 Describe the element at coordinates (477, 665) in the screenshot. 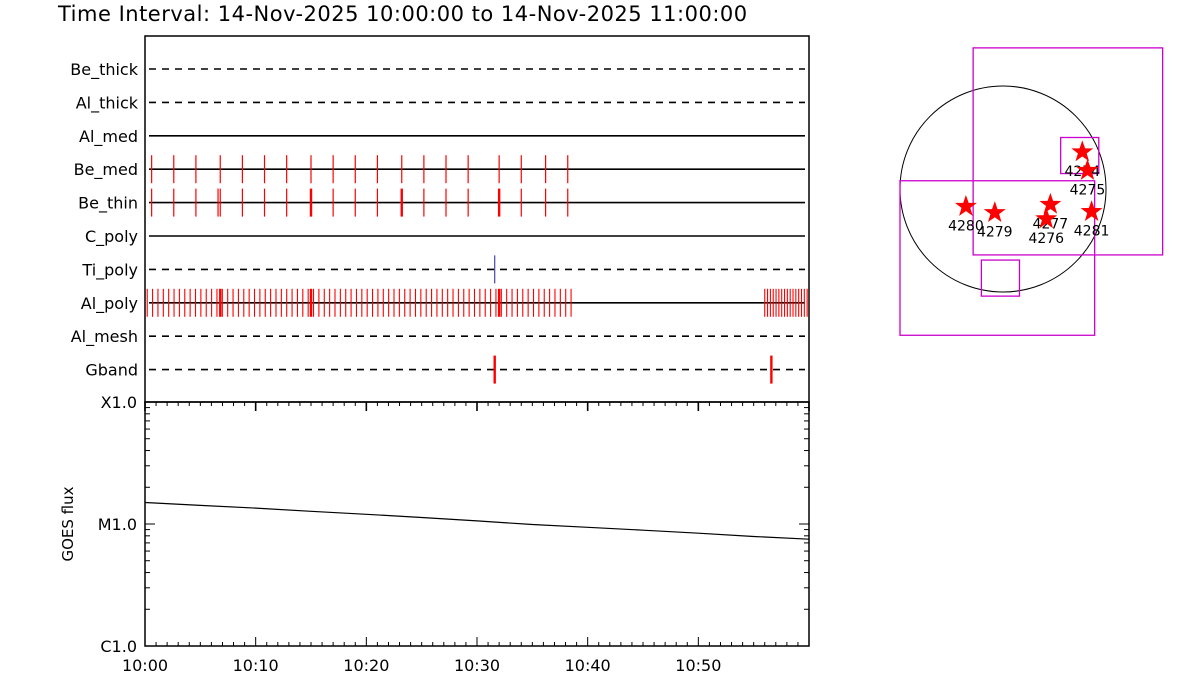

I see `x-tick-label-3: 10:30` at that location.